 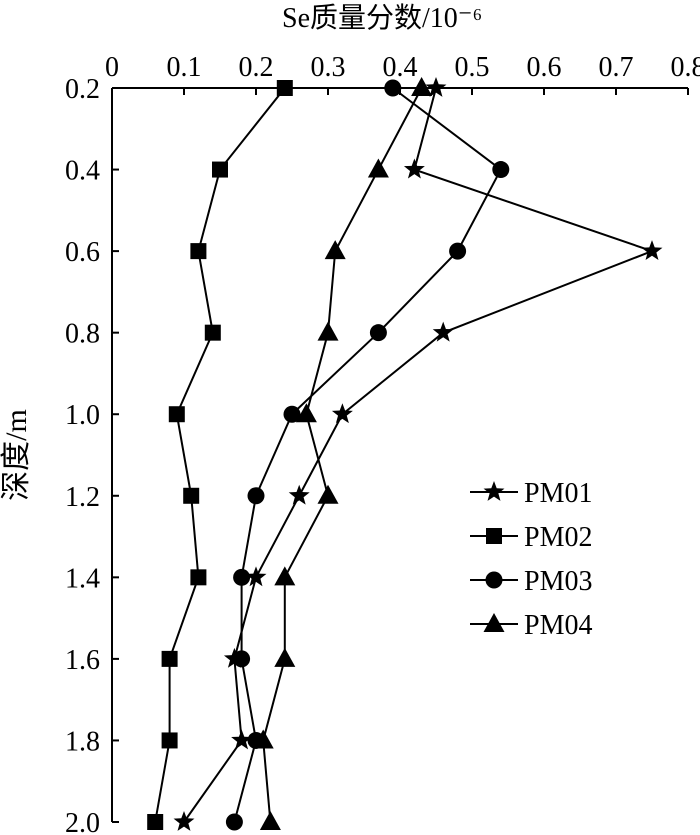 I want to click on legend-item-pm01: PM01, so click(x=531, y=493).